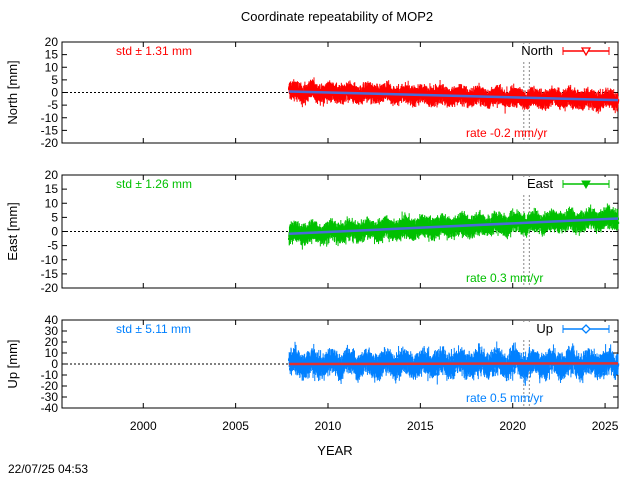 This screenshot has height=480, width=640. Describe the element at coordinates (586, 52) in the screenshot. I see `legend-marker` at that location.